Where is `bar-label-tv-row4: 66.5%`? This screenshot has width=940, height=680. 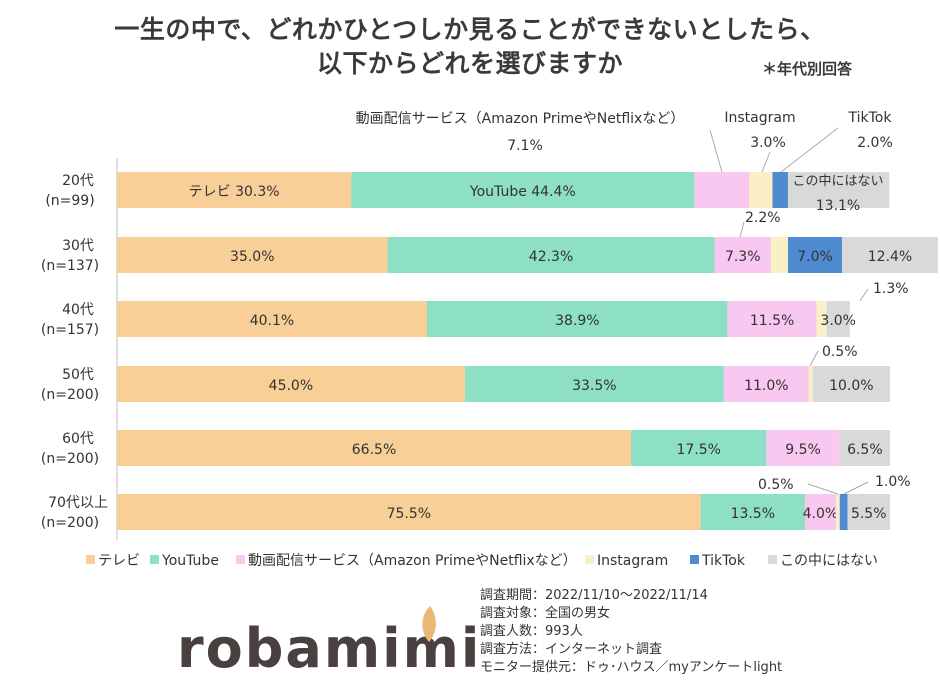
bar-label-tv-row4: 66.5% is located at coordinates (374, 450).